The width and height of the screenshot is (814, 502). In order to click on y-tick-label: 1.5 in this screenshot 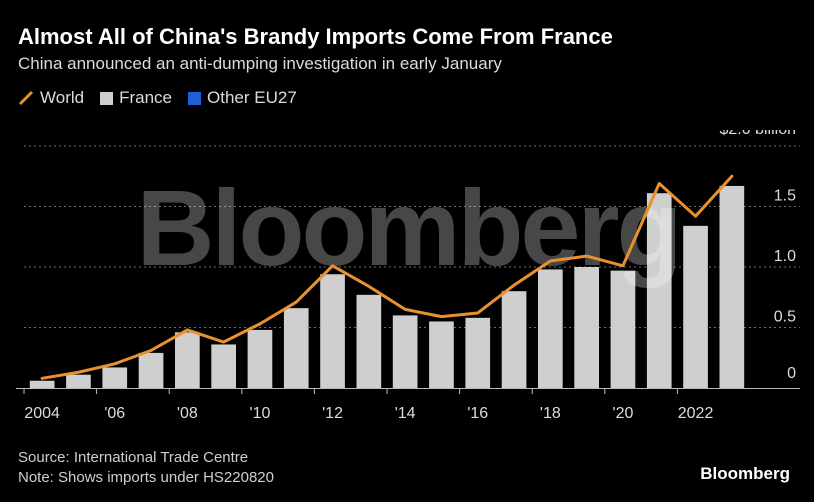, I will do `click(785, 196)`.